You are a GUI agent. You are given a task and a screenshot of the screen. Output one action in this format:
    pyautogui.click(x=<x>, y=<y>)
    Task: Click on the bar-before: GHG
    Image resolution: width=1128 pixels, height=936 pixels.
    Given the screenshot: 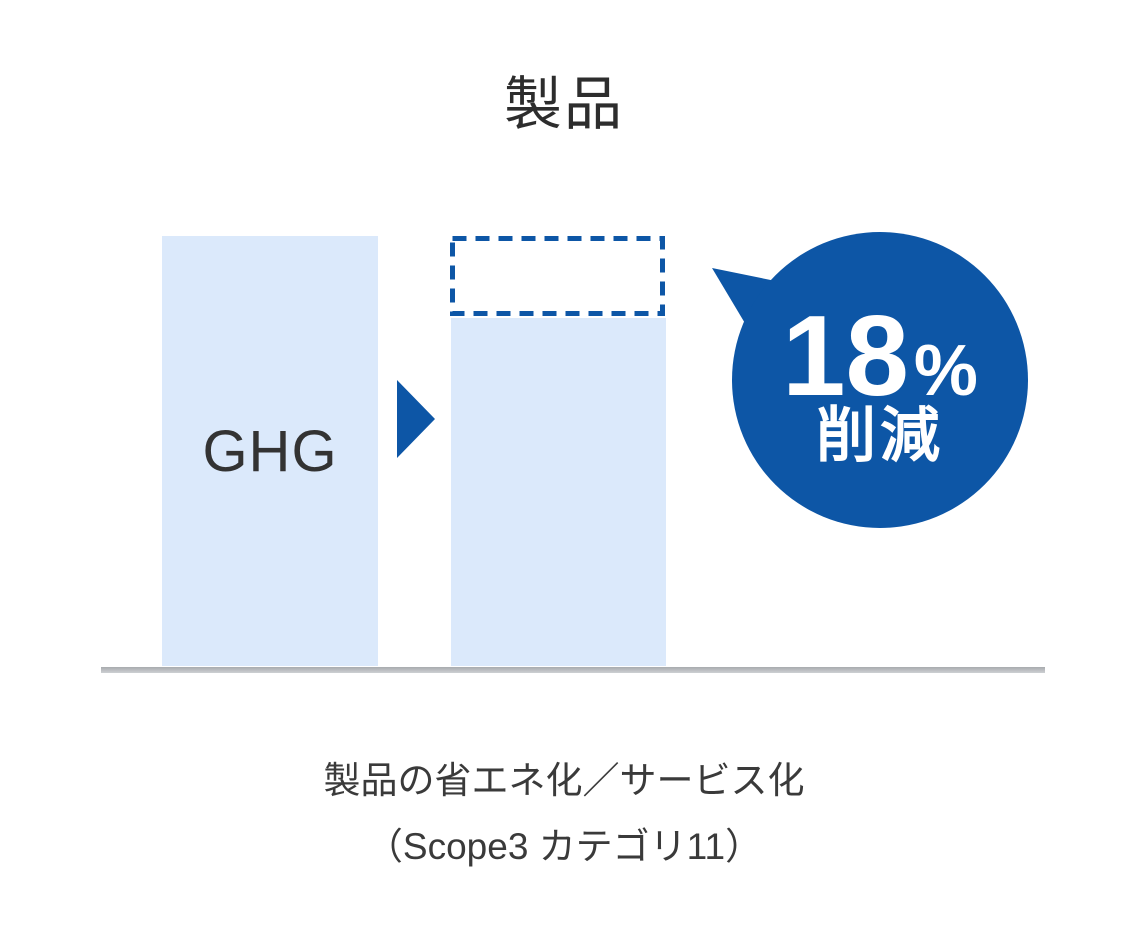 What is the action you would take?
    pyautogui.click(x=270, y=451)
    